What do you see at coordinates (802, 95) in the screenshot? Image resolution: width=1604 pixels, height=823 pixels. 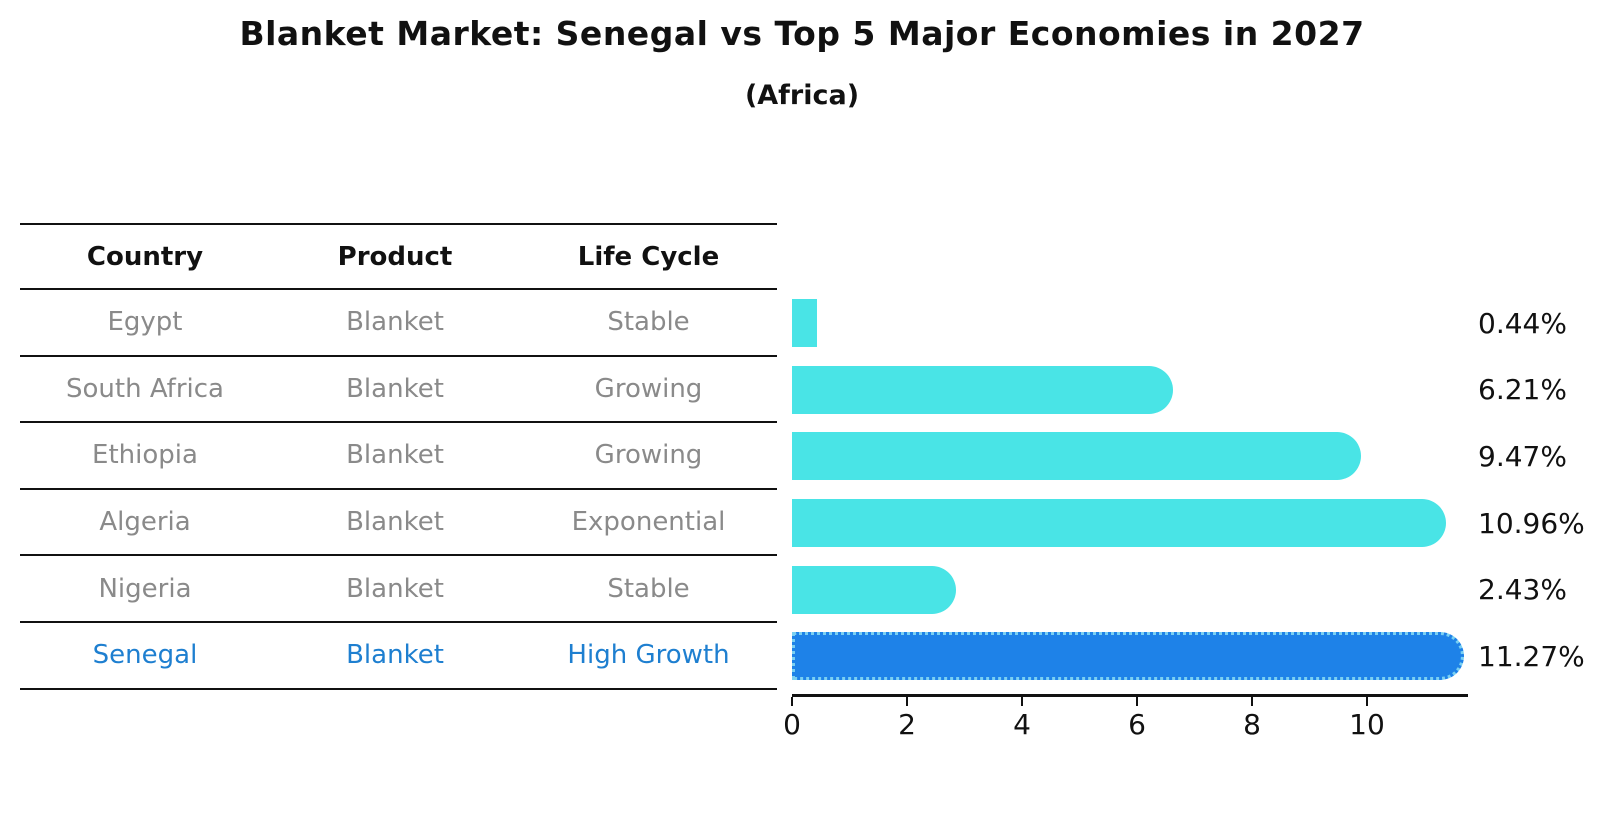 I see `chart-subtitle: (Africa)` at bounding box center [802, 95].